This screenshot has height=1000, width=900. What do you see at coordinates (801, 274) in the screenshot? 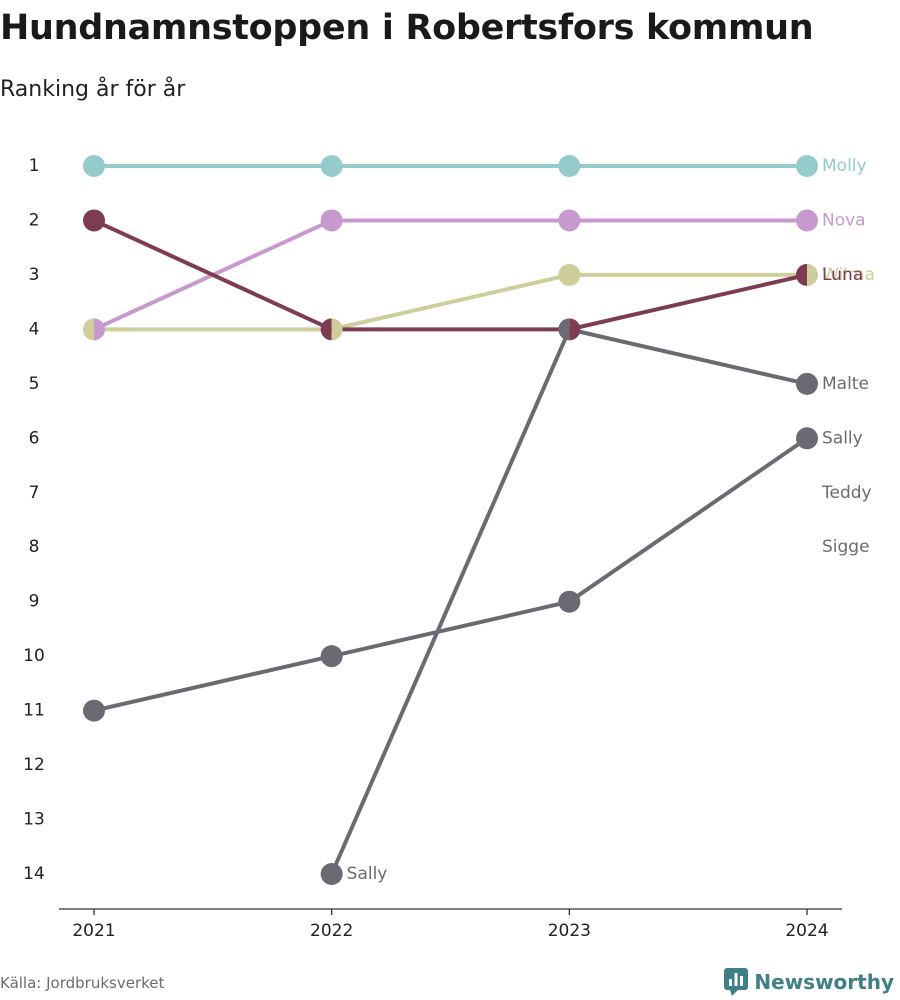
I see `point-luna-2024` at bounding box center [801, 274].